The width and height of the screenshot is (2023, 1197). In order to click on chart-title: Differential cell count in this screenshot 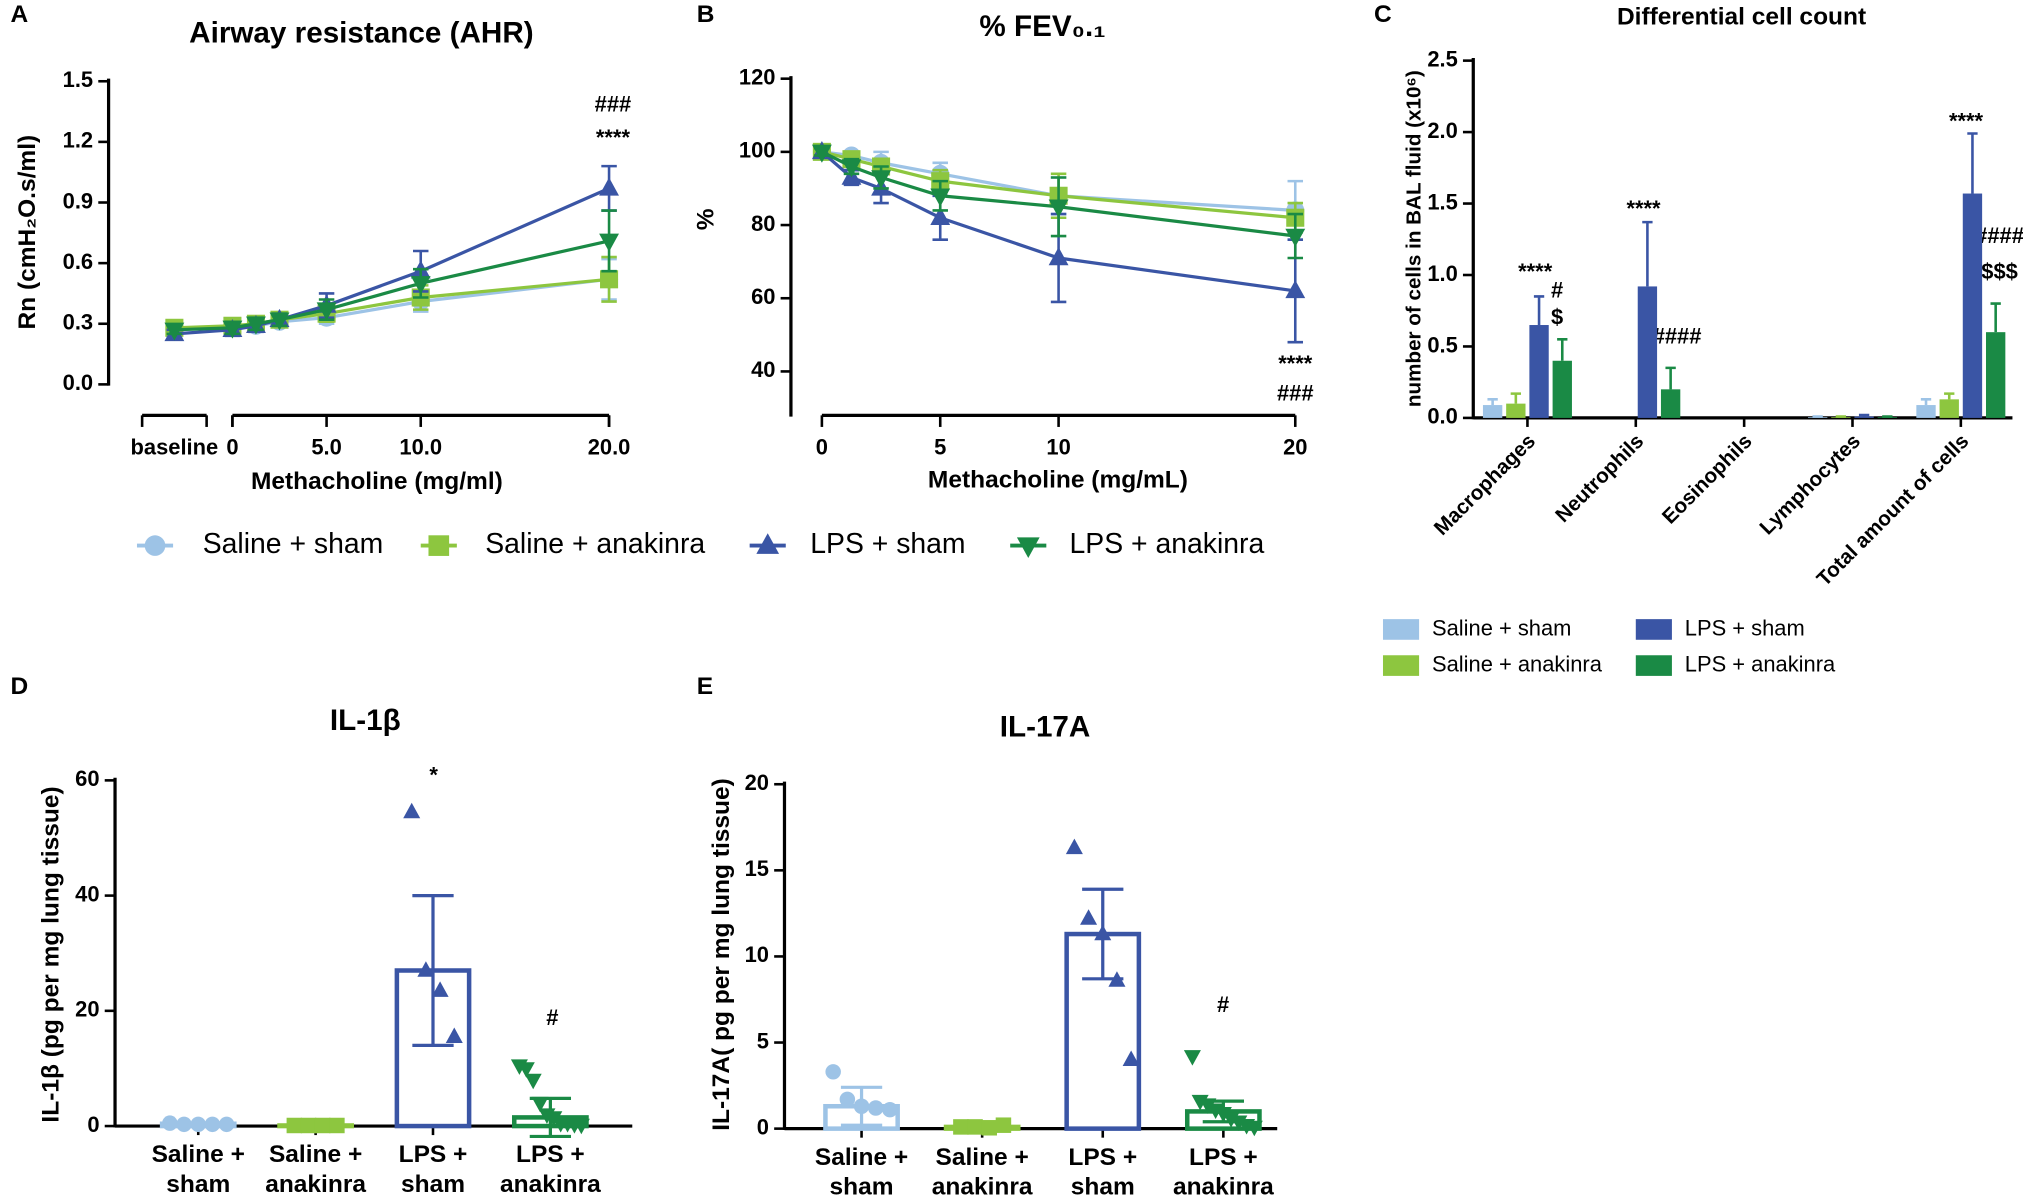, I will do `click(1741, 17)`.